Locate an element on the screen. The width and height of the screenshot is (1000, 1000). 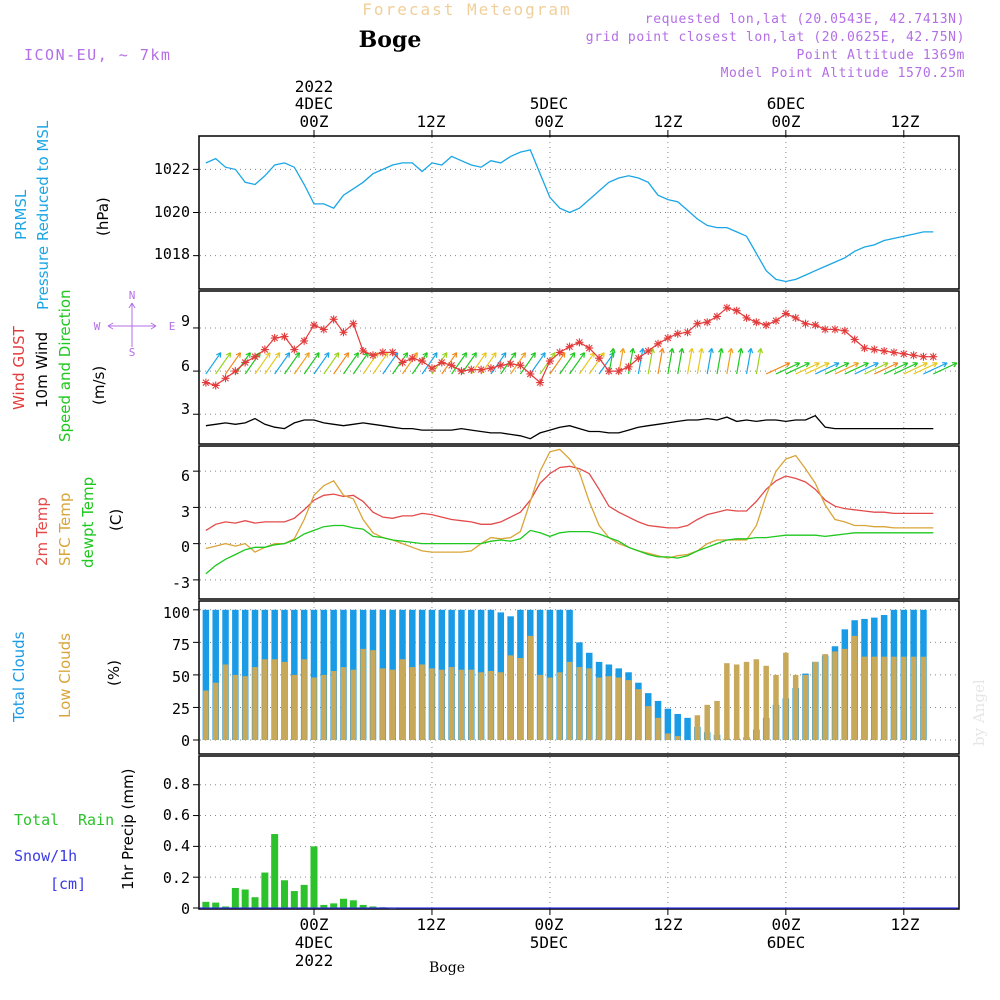
top-year: 2022 is located at coordinates (314, 86).